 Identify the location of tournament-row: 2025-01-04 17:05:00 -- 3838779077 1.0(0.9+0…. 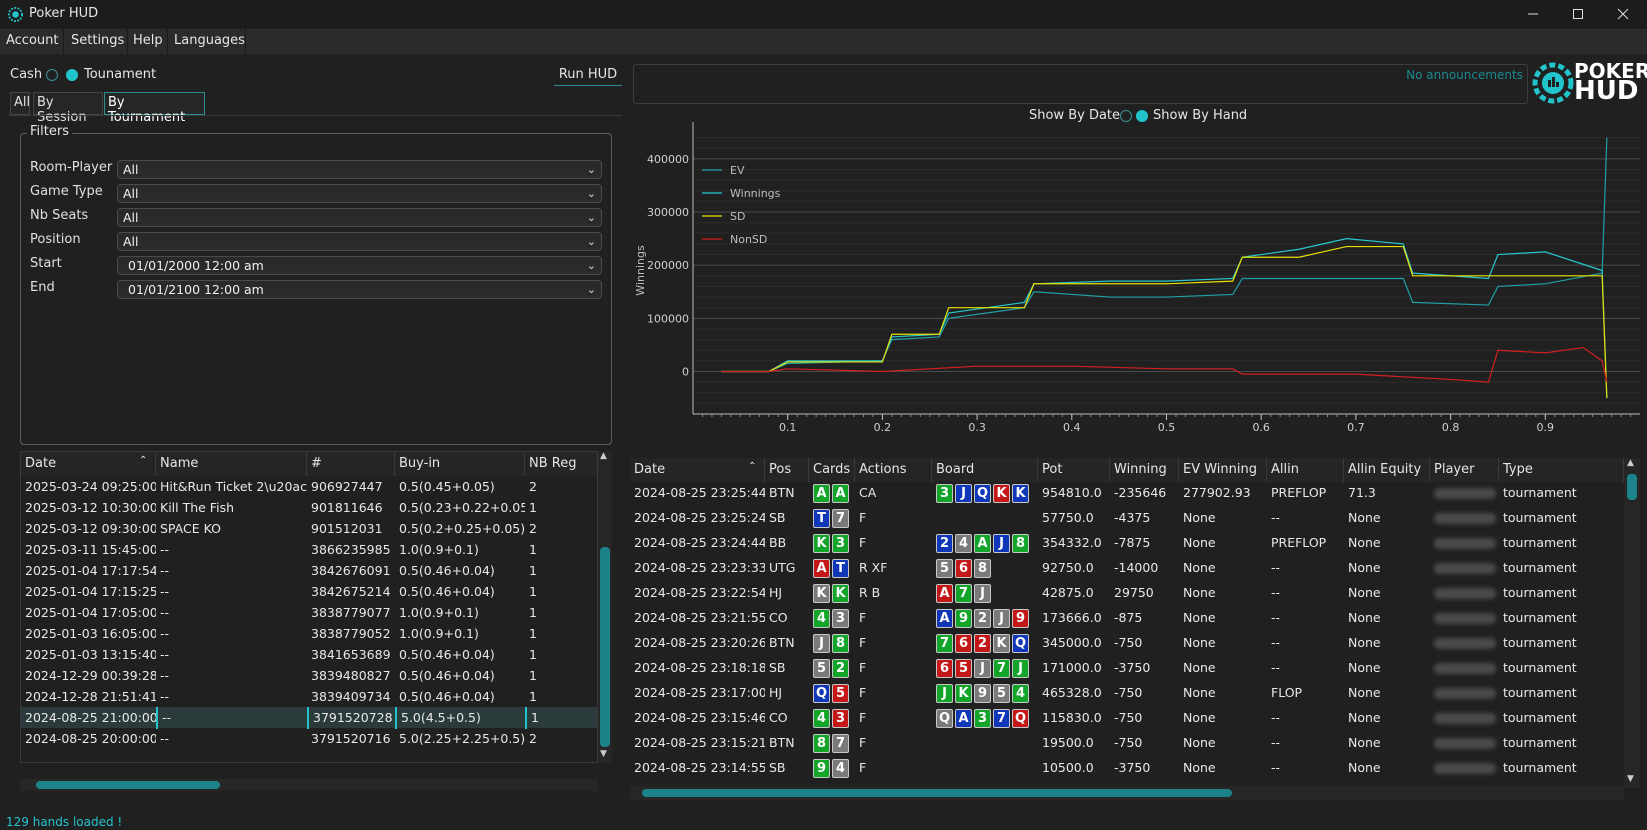
(309, 612).